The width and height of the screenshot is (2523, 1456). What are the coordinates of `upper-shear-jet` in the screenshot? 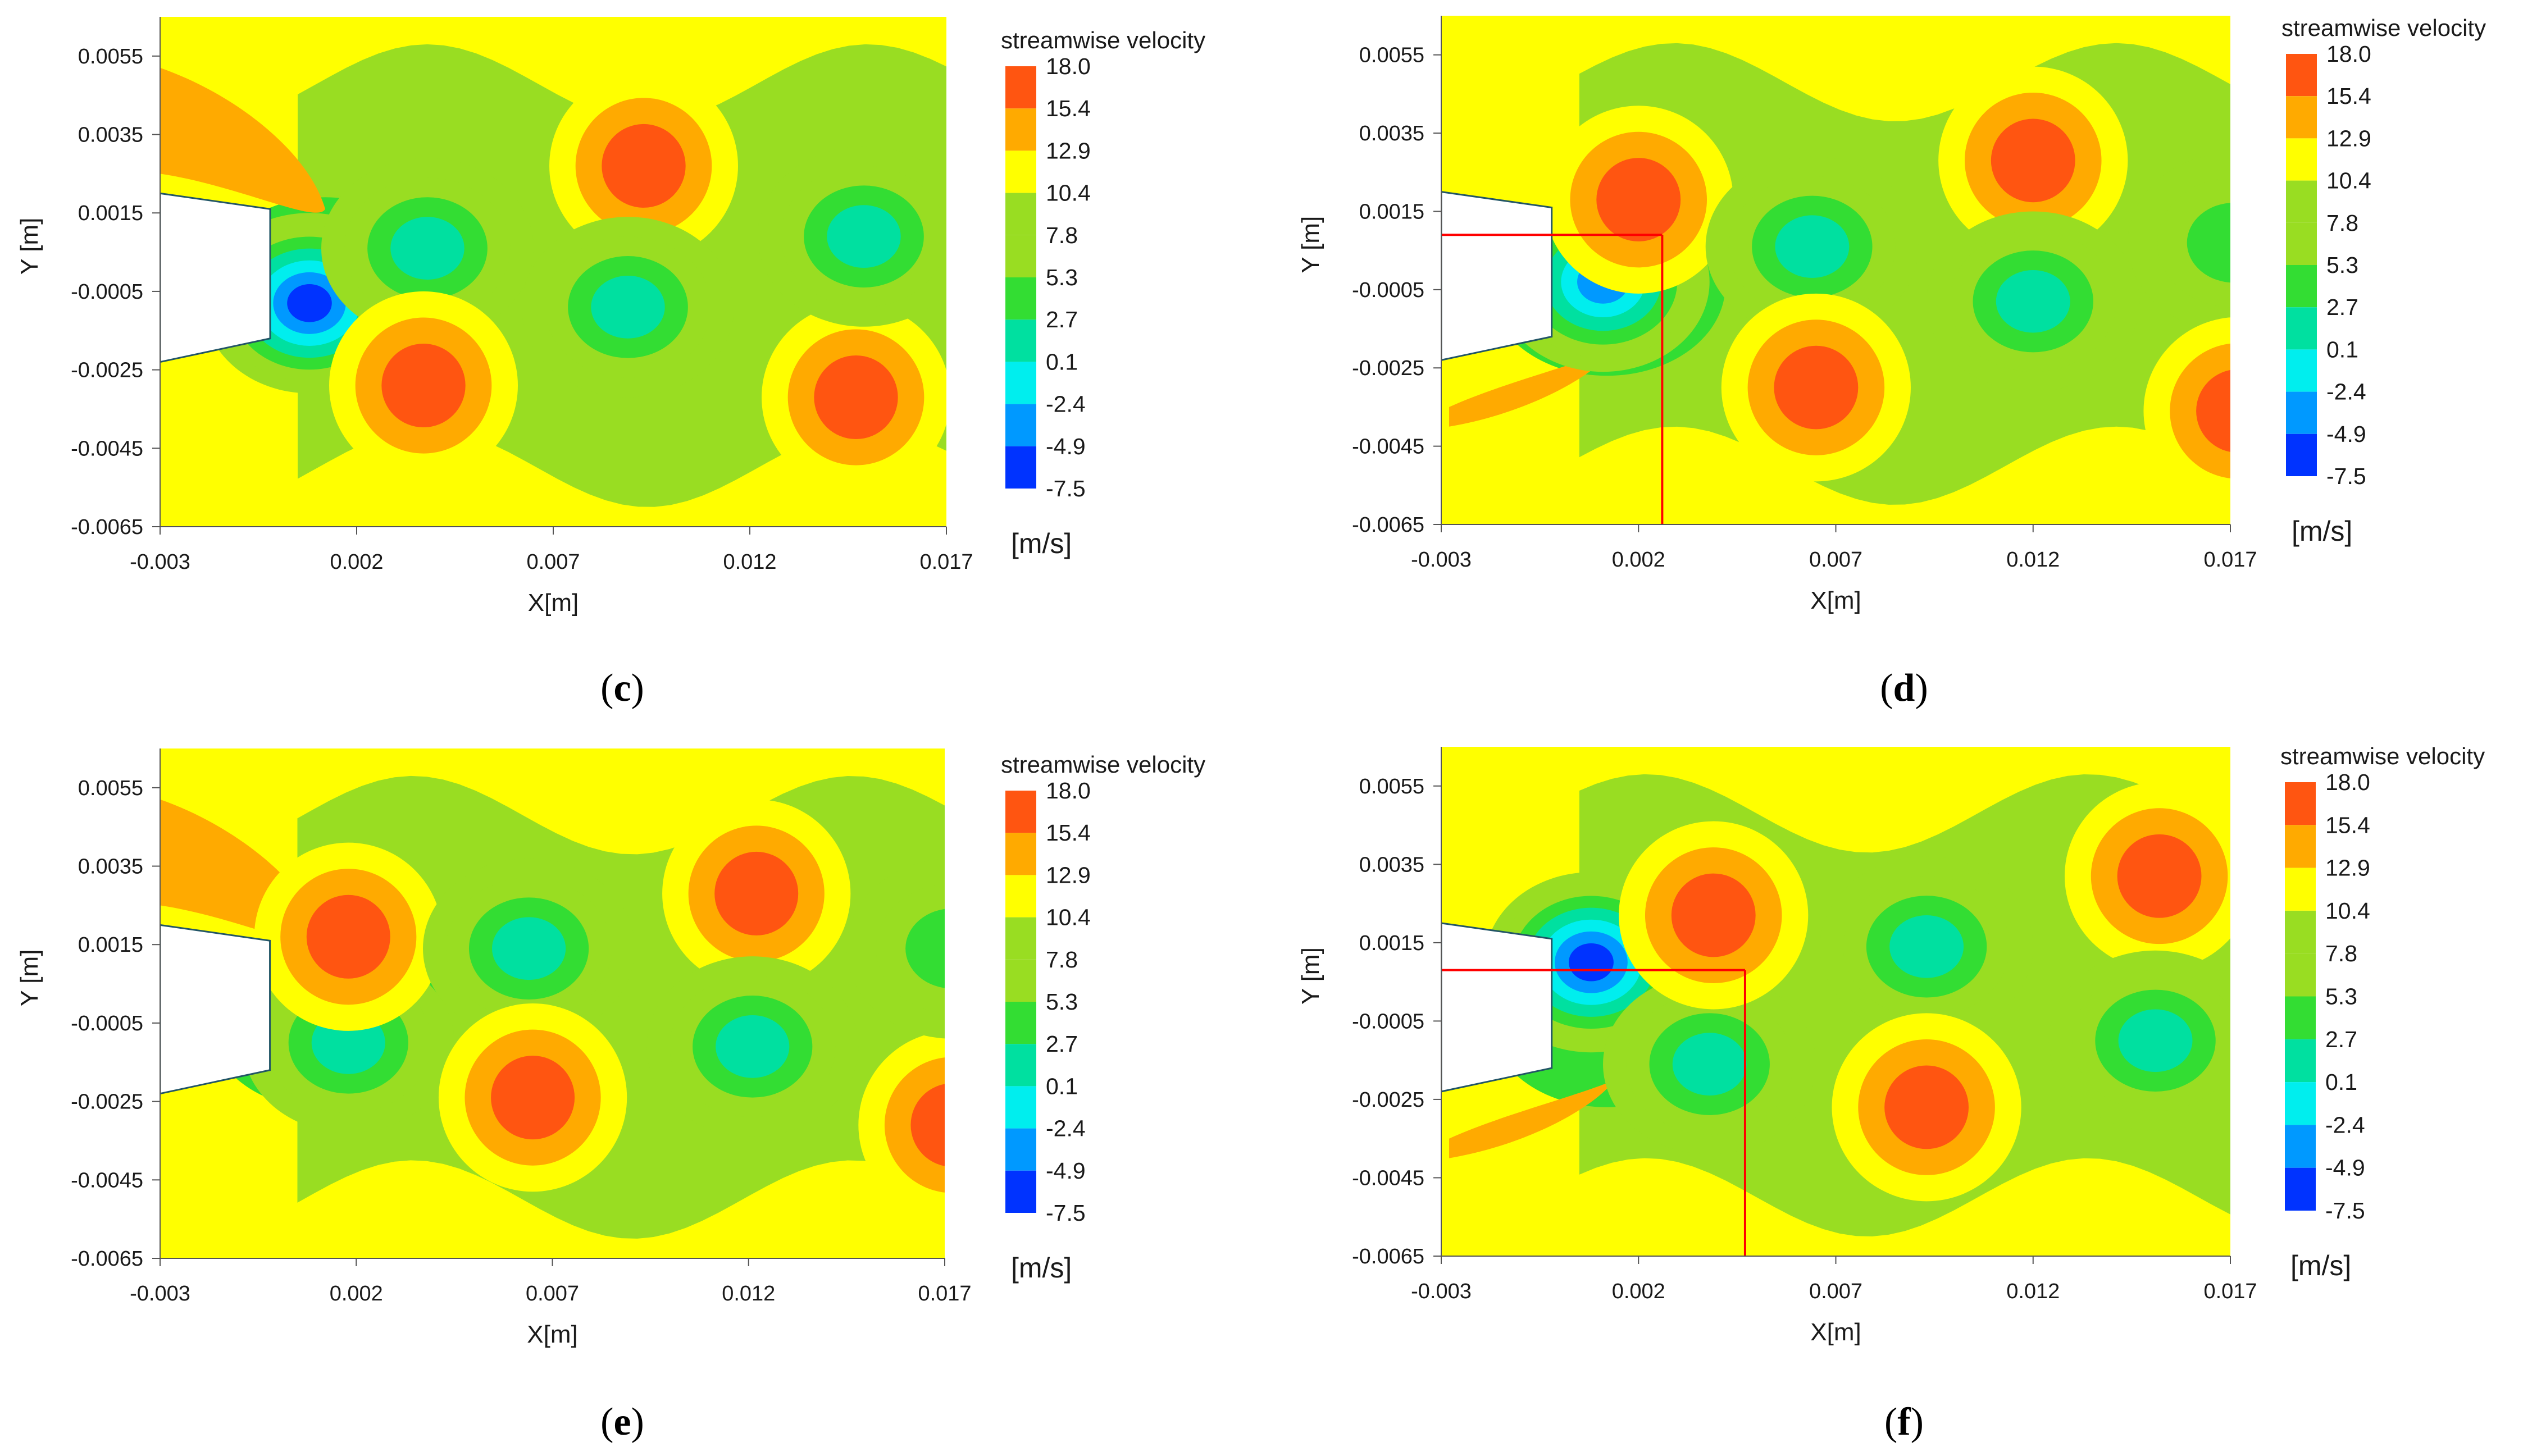 It's located at (242, 140).